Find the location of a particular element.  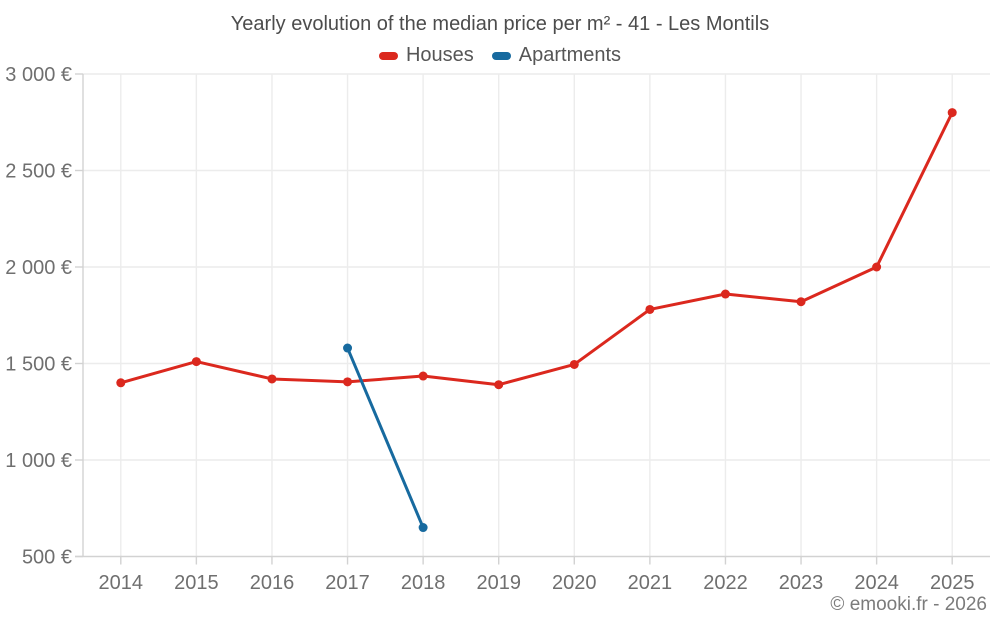

legend-item-houses: Houses is located at coordinates (426, 55).